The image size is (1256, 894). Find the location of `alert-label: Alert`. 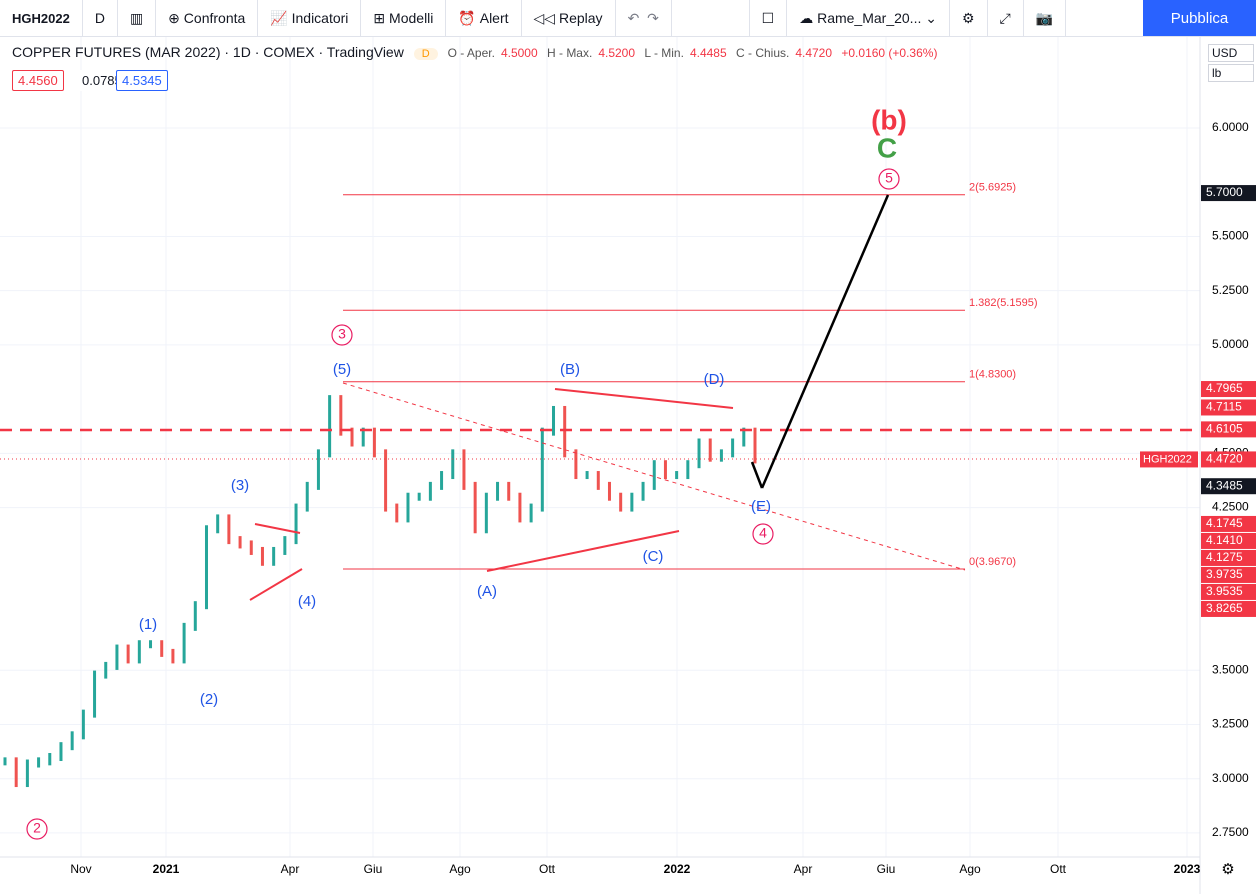

alert-label: Alert is located at coordinates (494, 18).